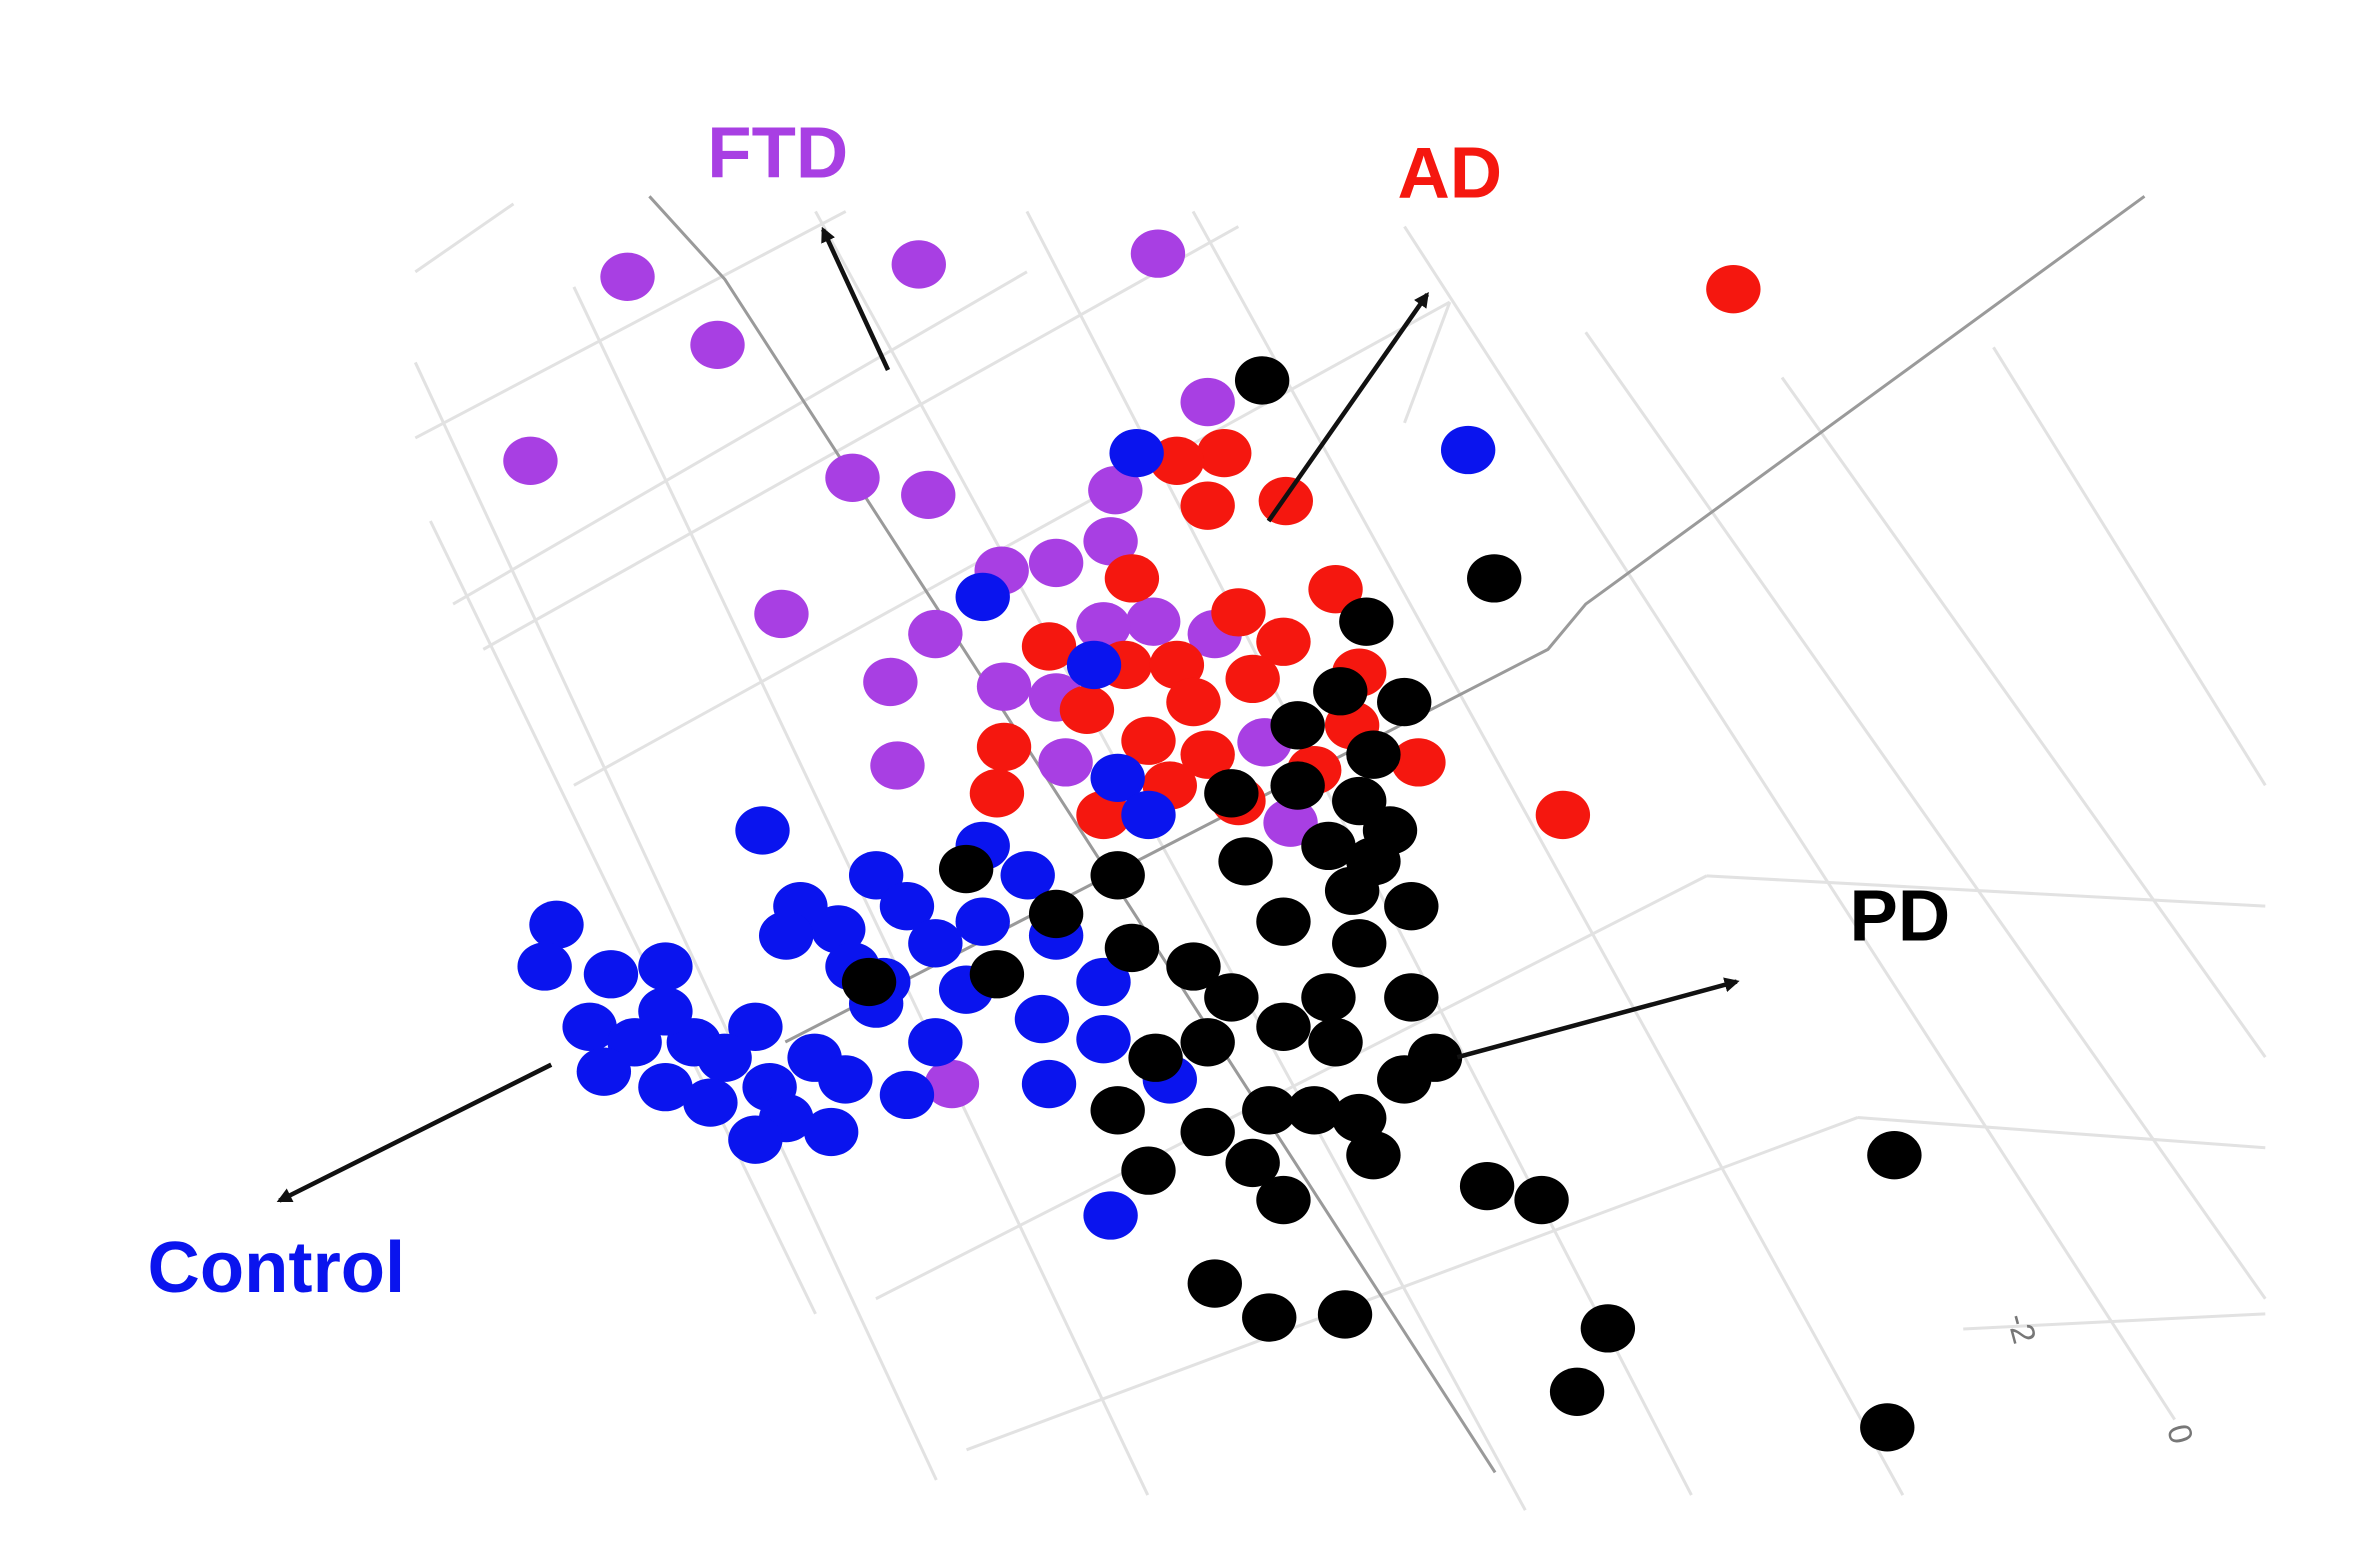  I want to click on z-tick-label: 0, so click(2179, 1434).